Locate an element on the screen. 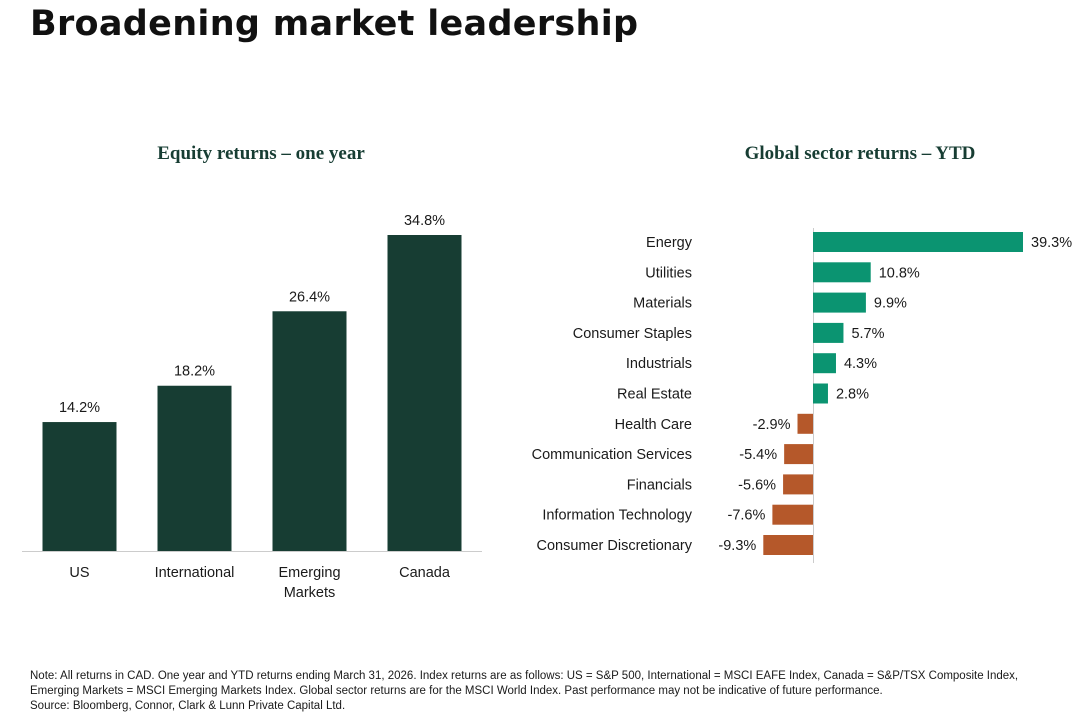 The image size is (1085, 725). sector-category-label: Consumer Discretionary is located at coordinates (614, 546).